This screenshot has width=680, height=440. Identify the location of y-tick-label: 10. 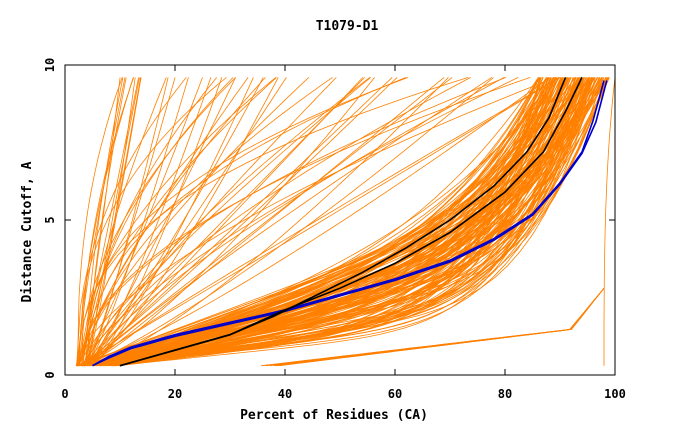
(50, 65).